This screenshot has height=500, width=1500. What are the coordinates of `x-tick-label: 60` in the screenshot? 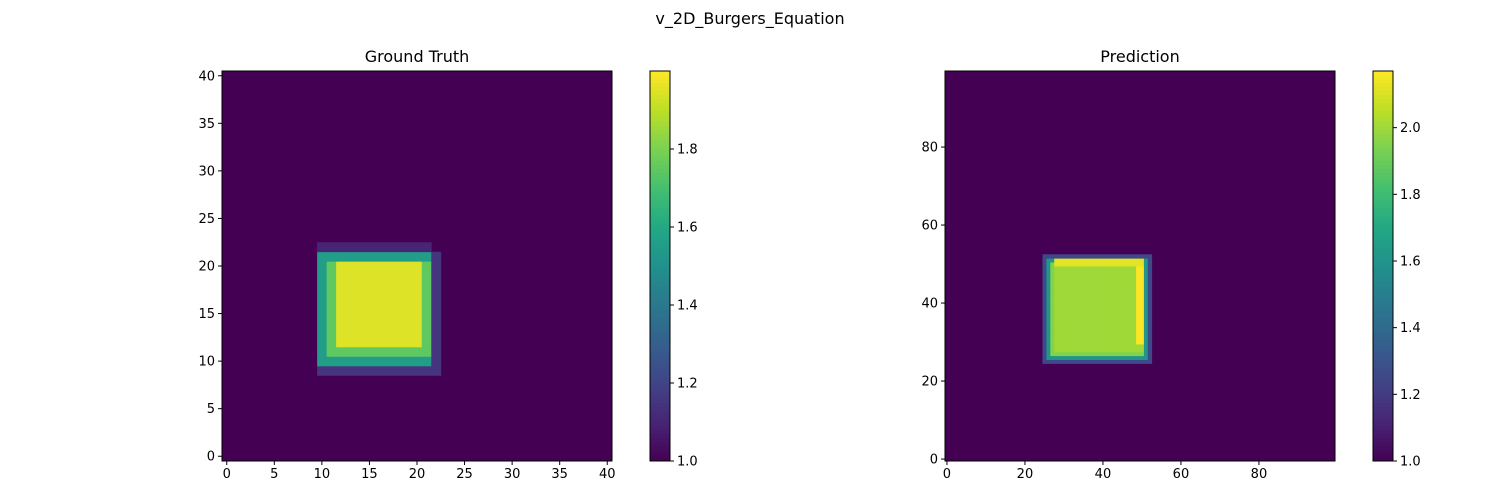 It's located at (1181, 474).